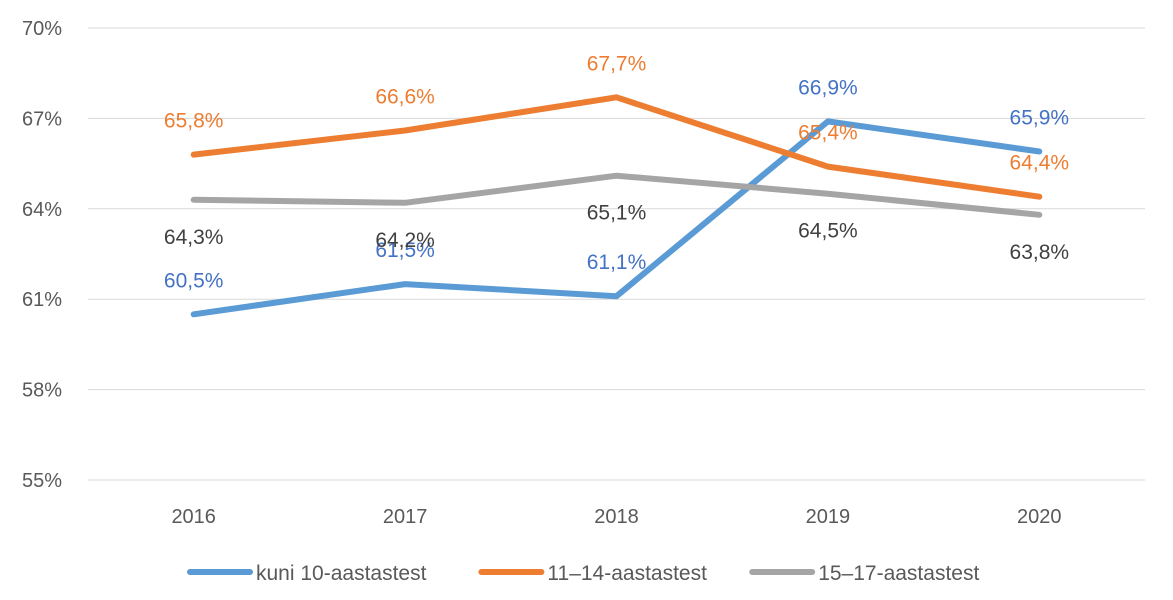 This screenshot has height=600, width=1173. I want to click on y-tick-label: 58%, so click(42, 391).